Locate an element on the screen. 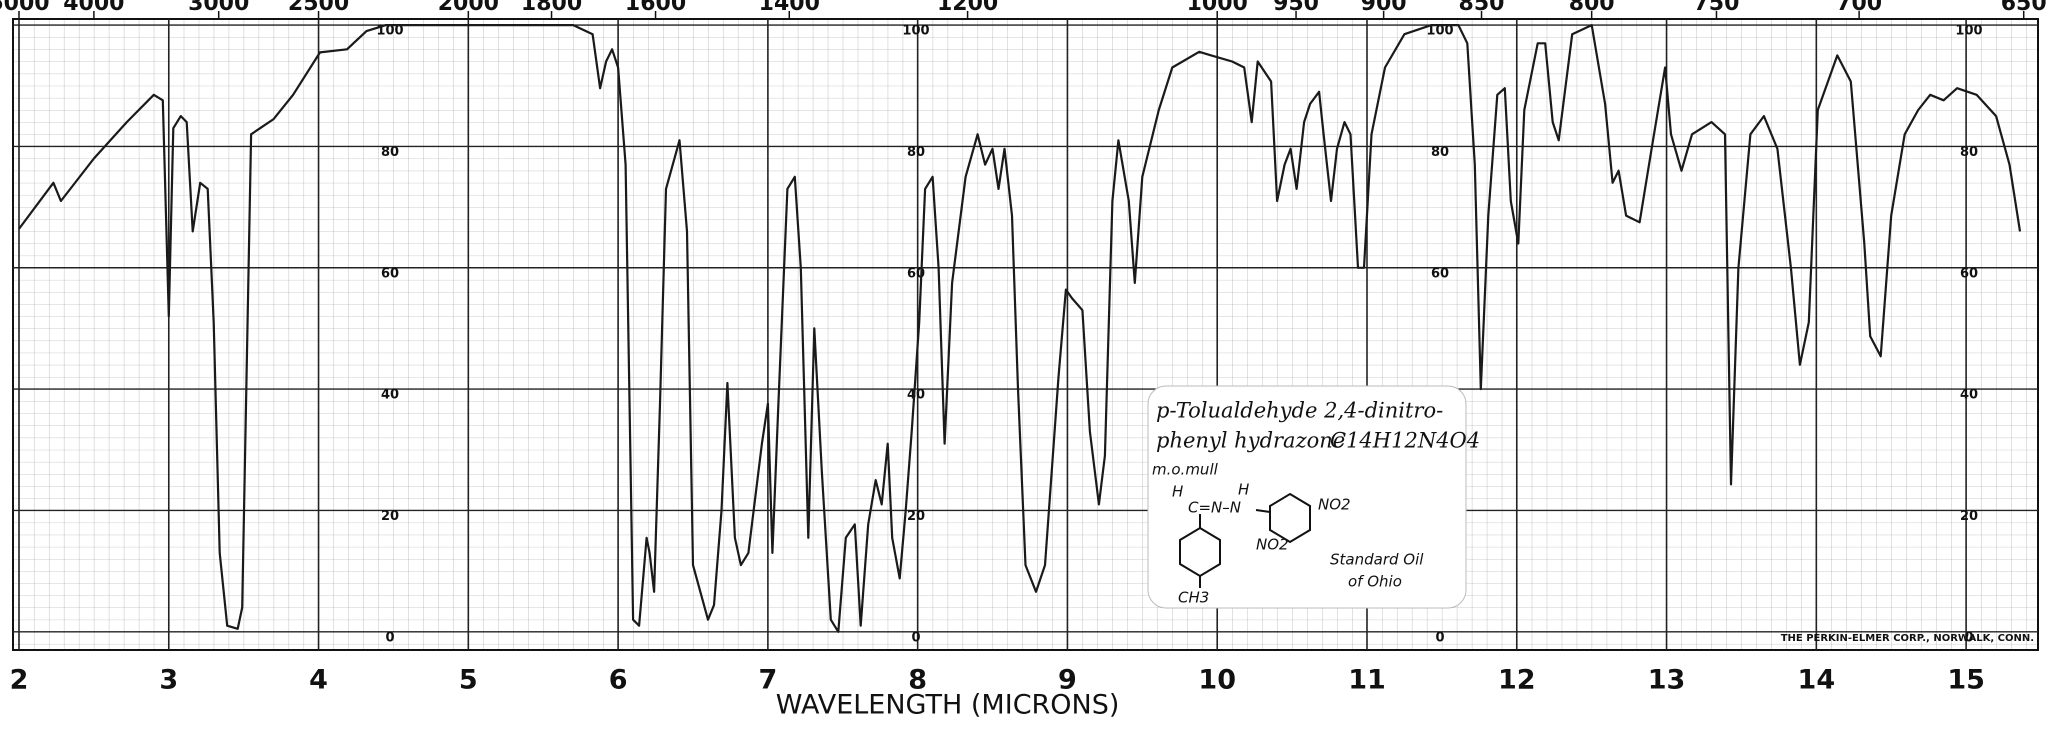  x-tick-label: 10 is located at coordinates (1217, 680).